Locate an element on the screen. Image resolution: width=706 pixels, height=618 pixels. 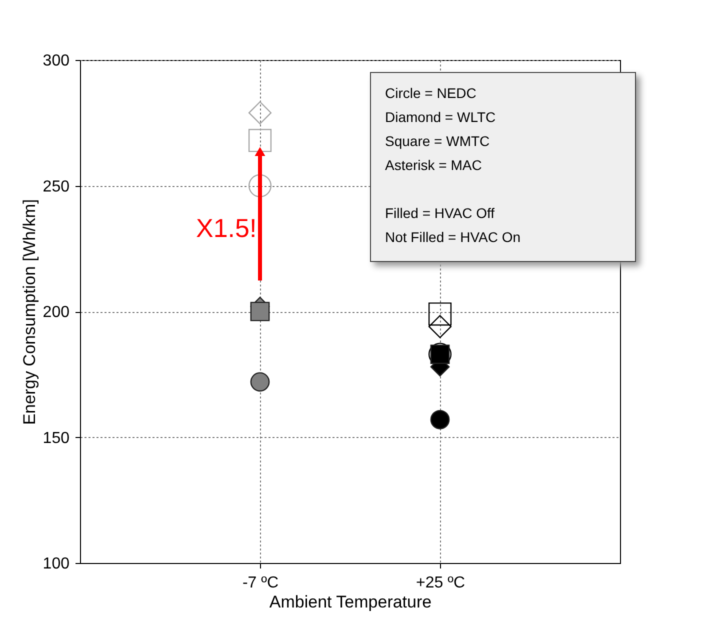
annotation: Circle = NEDC is located at coordinates (431, 93).